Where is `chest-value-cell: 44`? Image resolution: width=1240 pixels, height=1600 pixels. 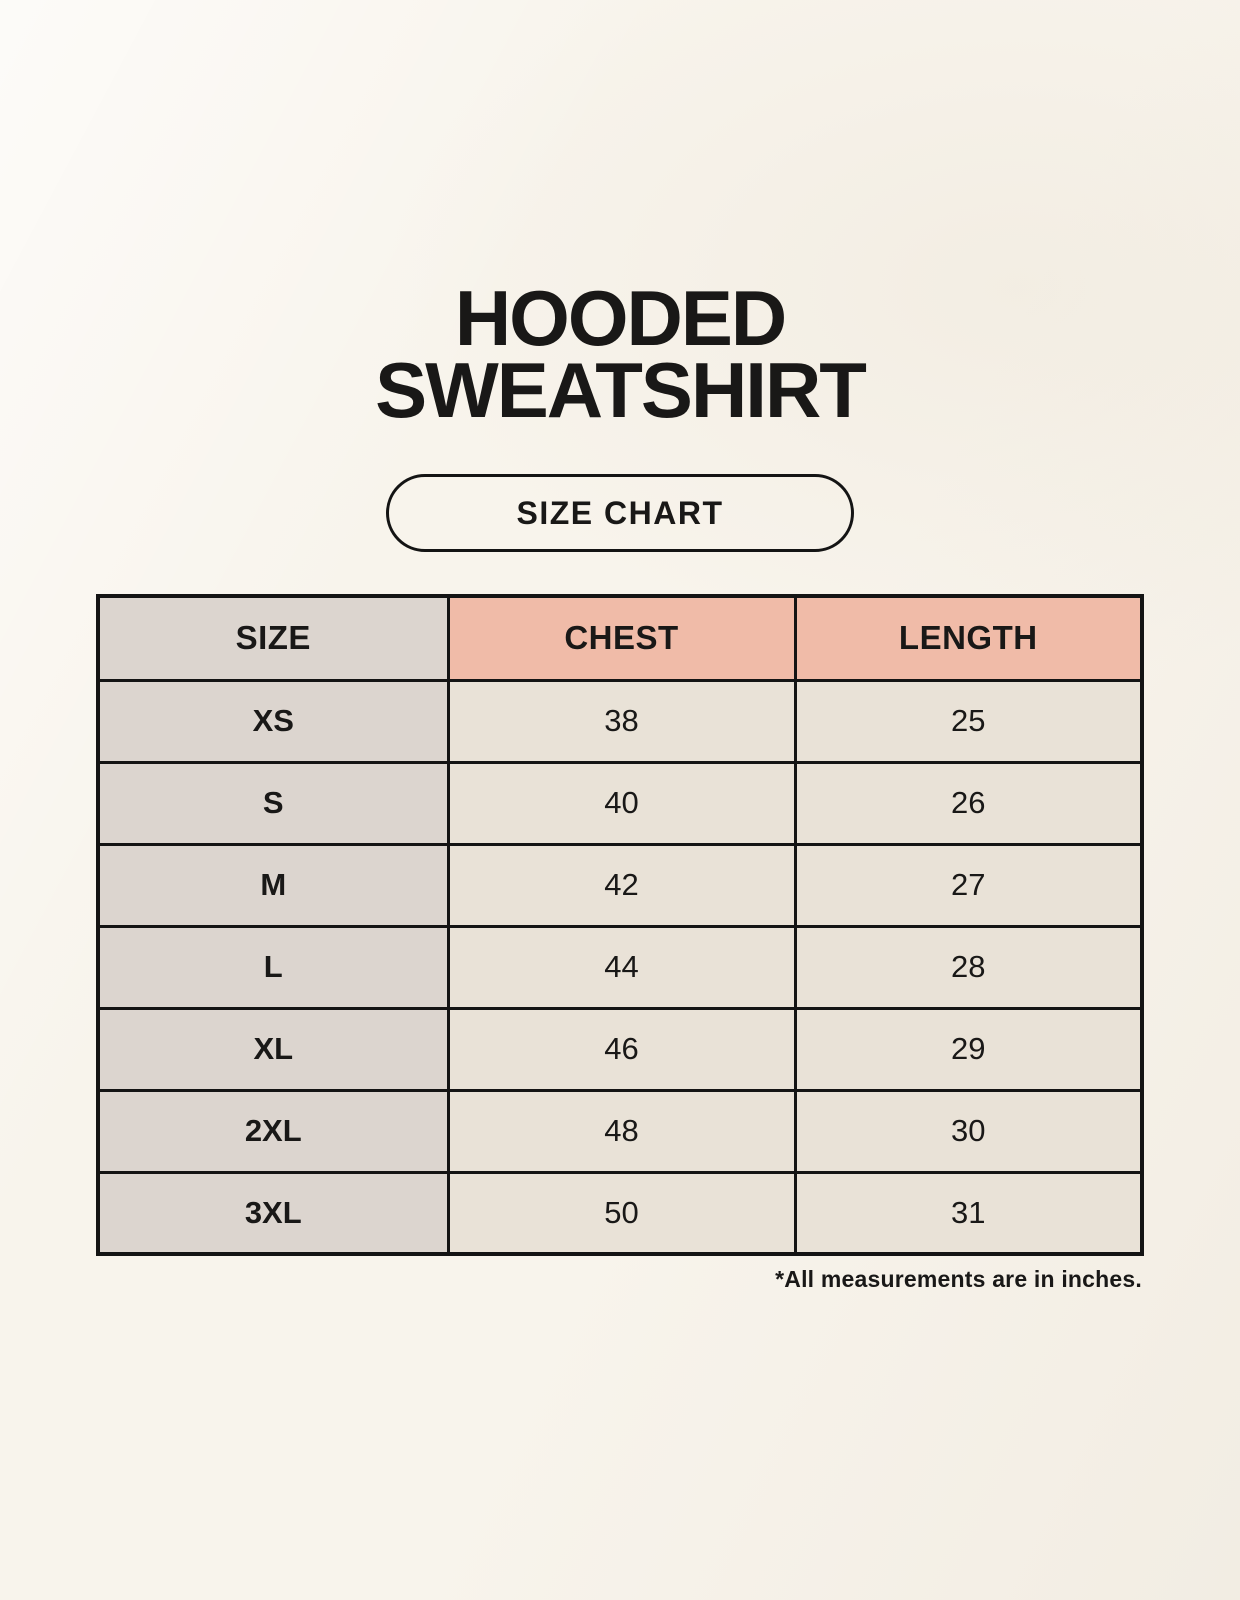
chest-value-cell: 44 is located at coordinates (621, 967).